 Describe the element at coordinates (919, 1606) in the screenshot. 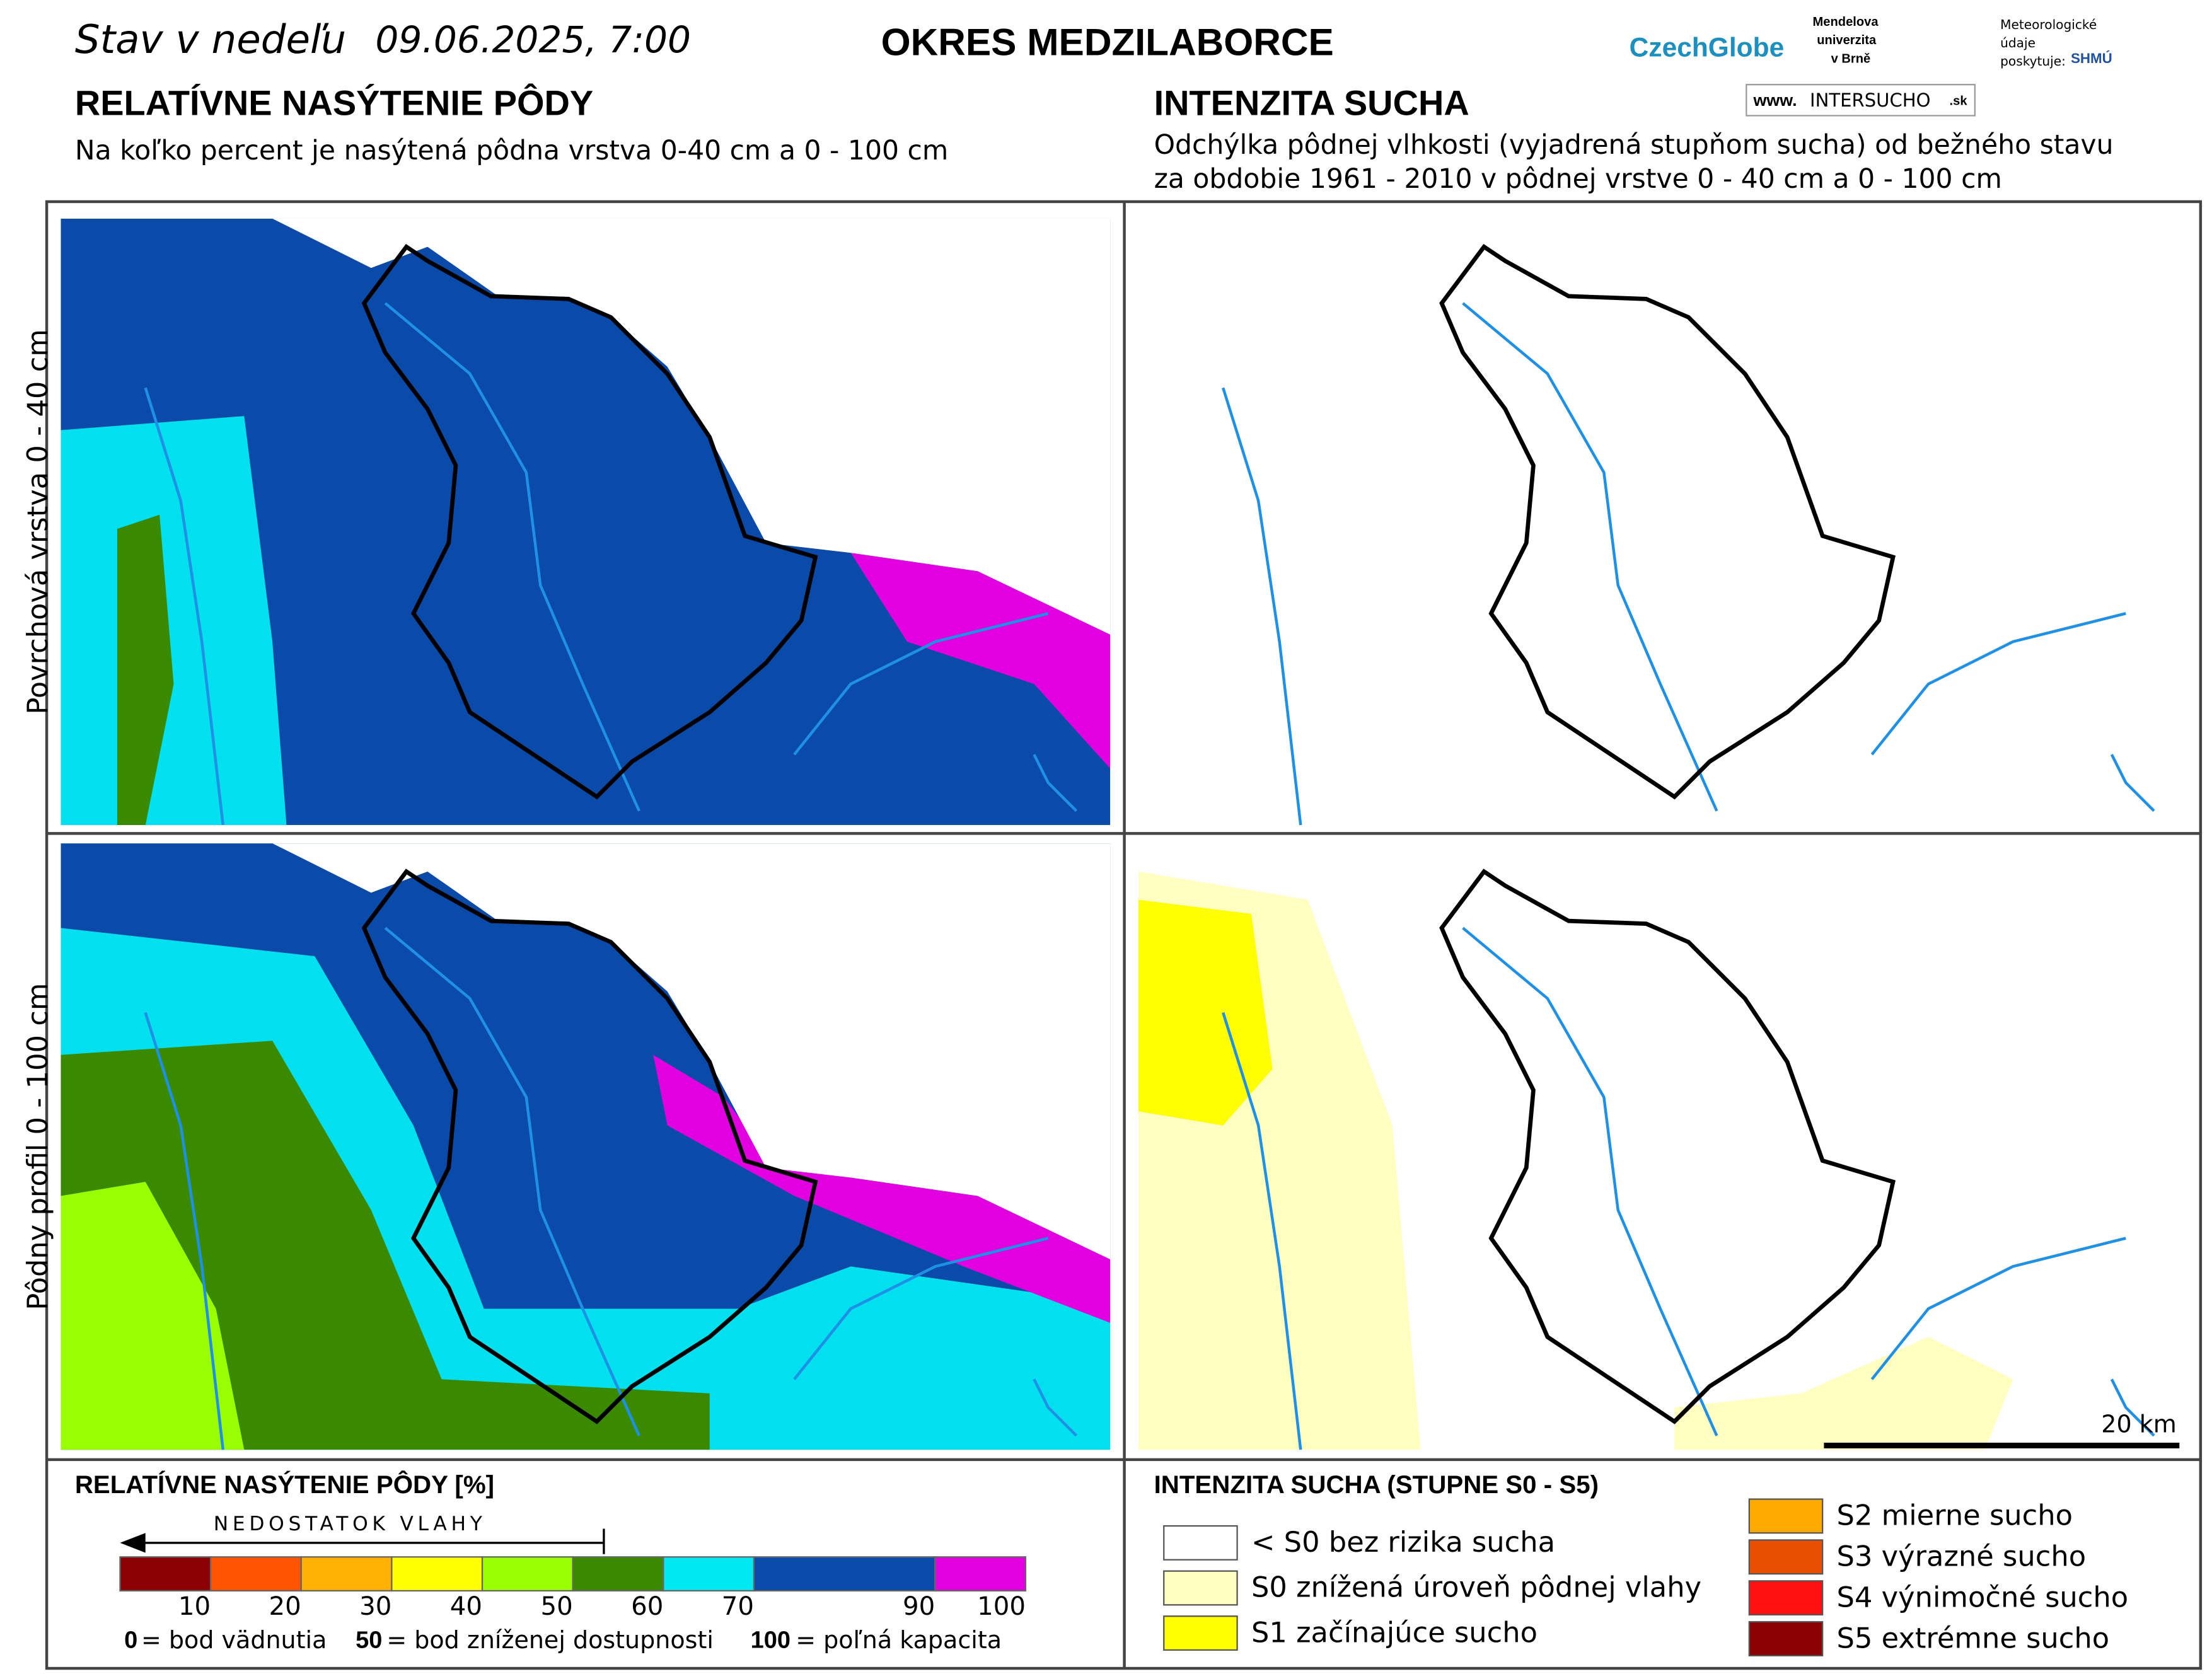

I see `colorbar-label: 90` at that location.